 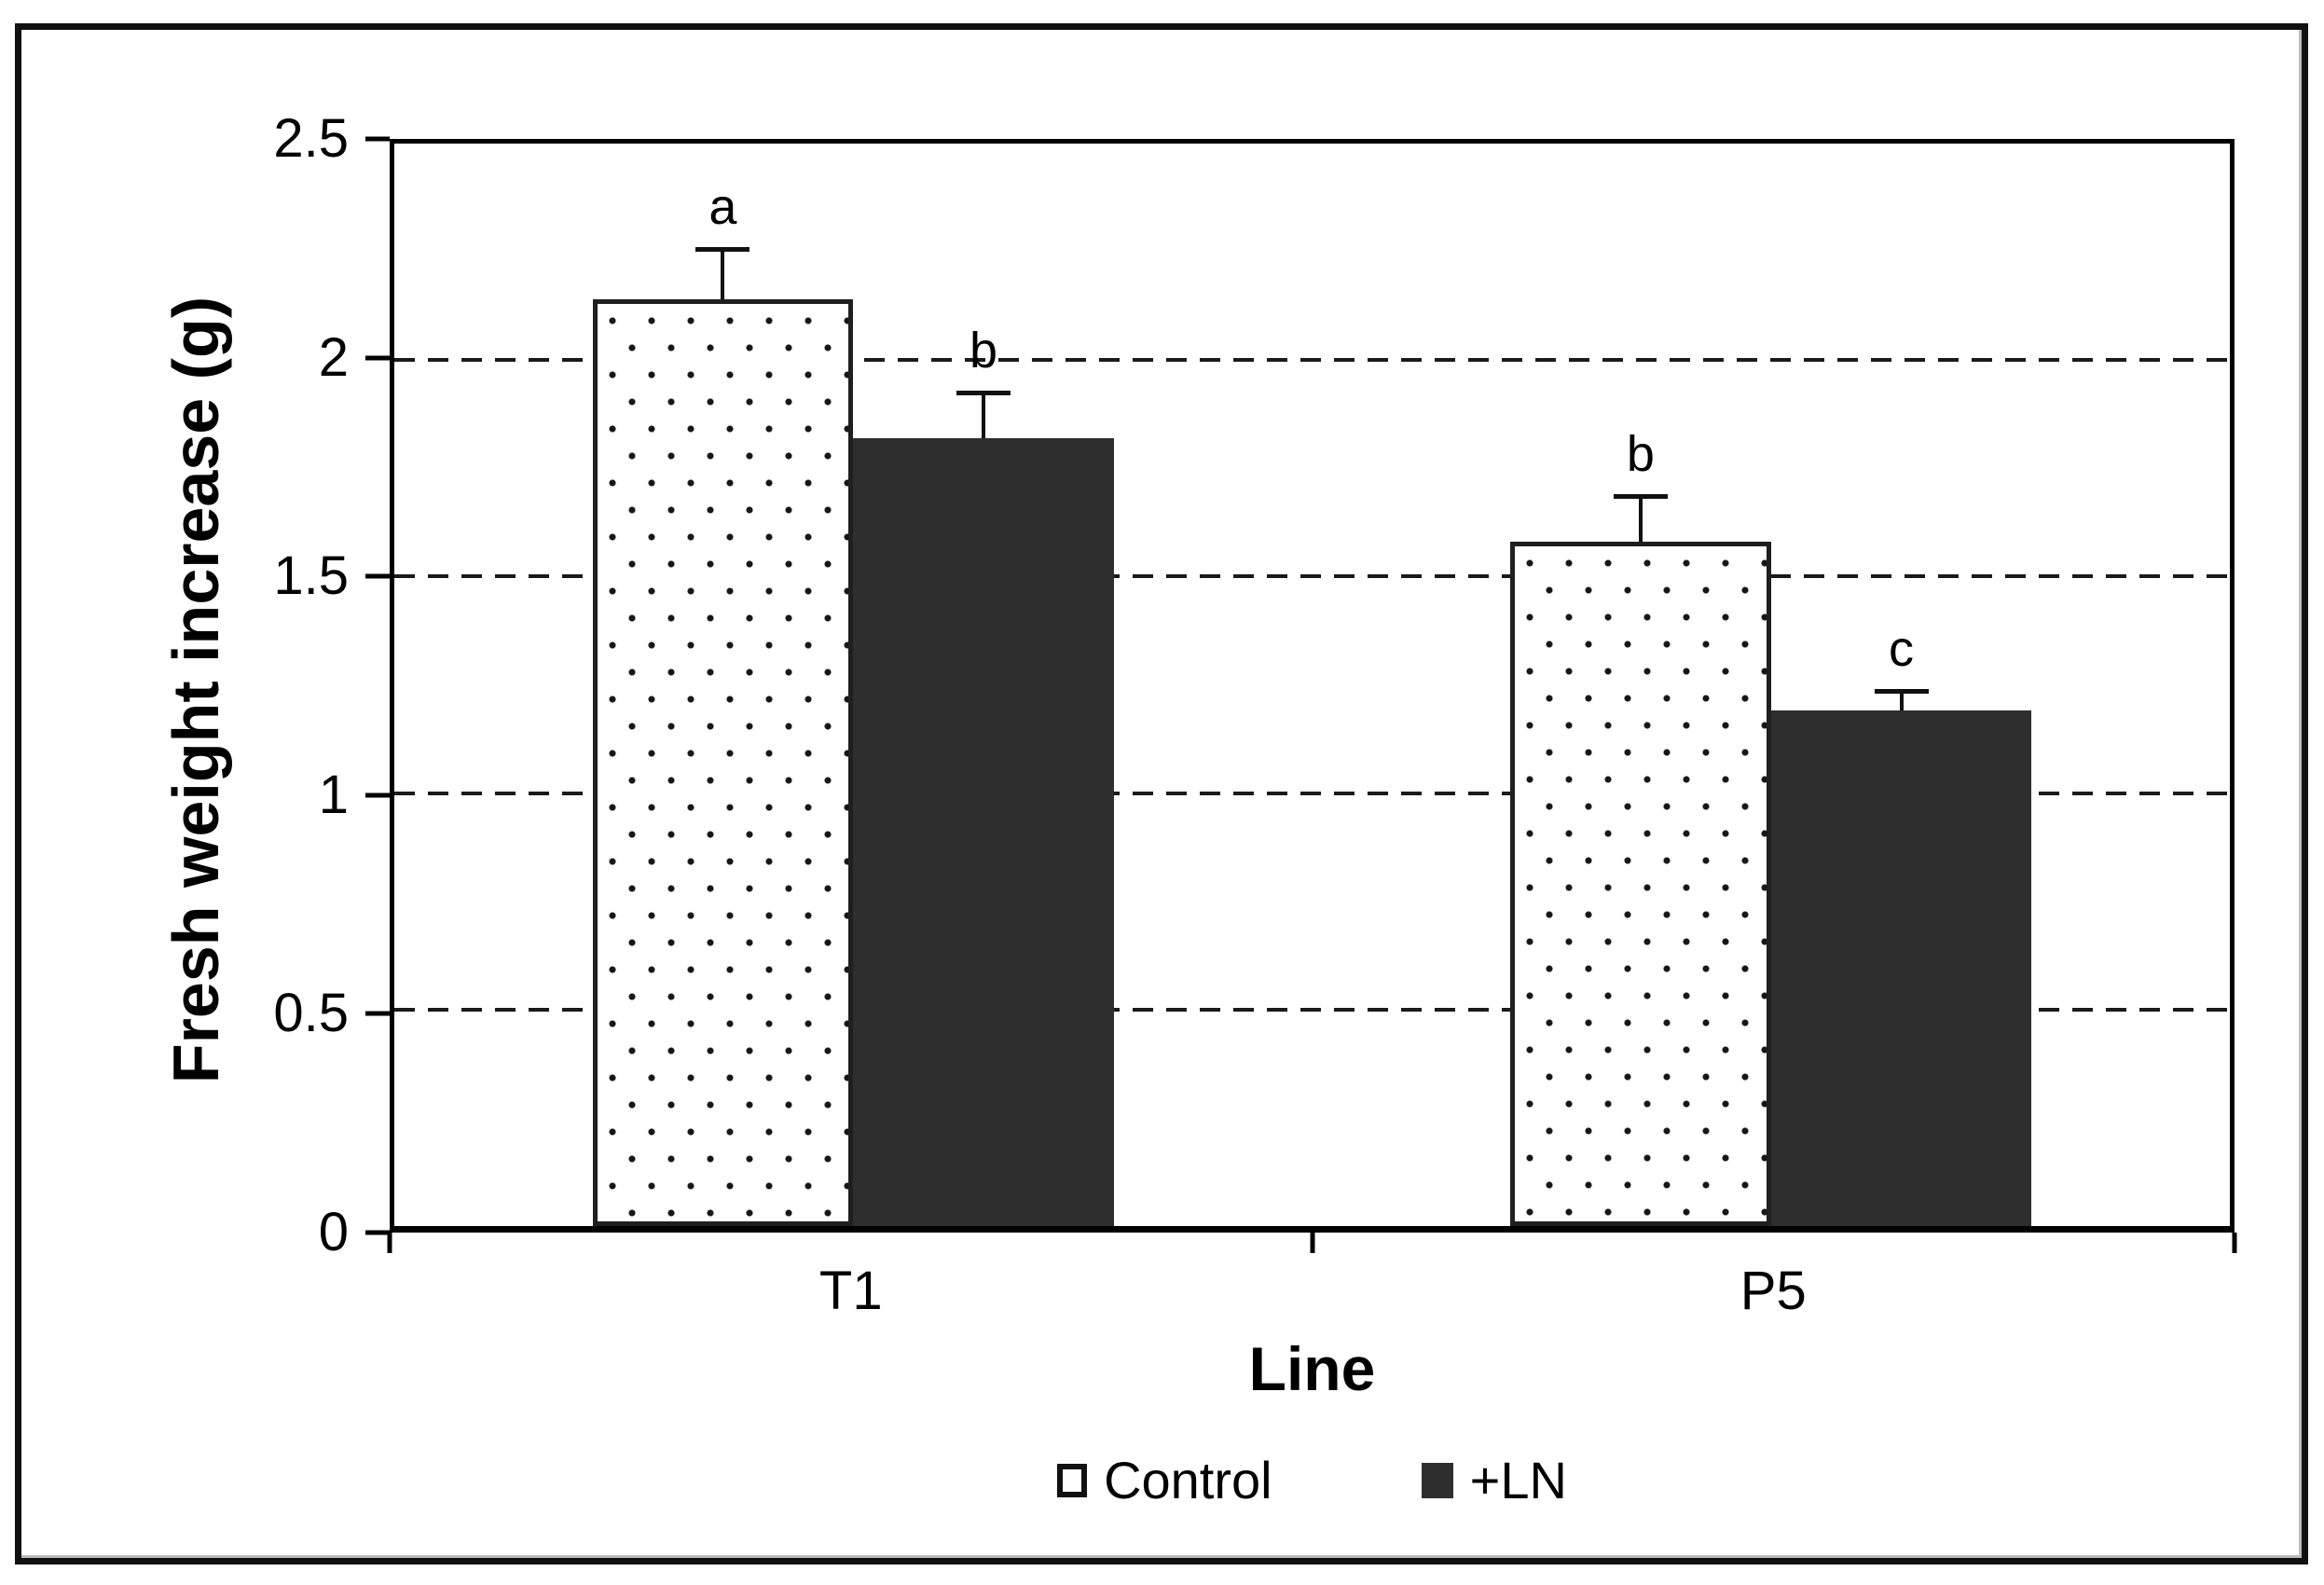 What do you see at coordinates (983, 350) in the screenshot?
I see `sig-letter-+LN-T1: b` at bounding box center [983, 350].